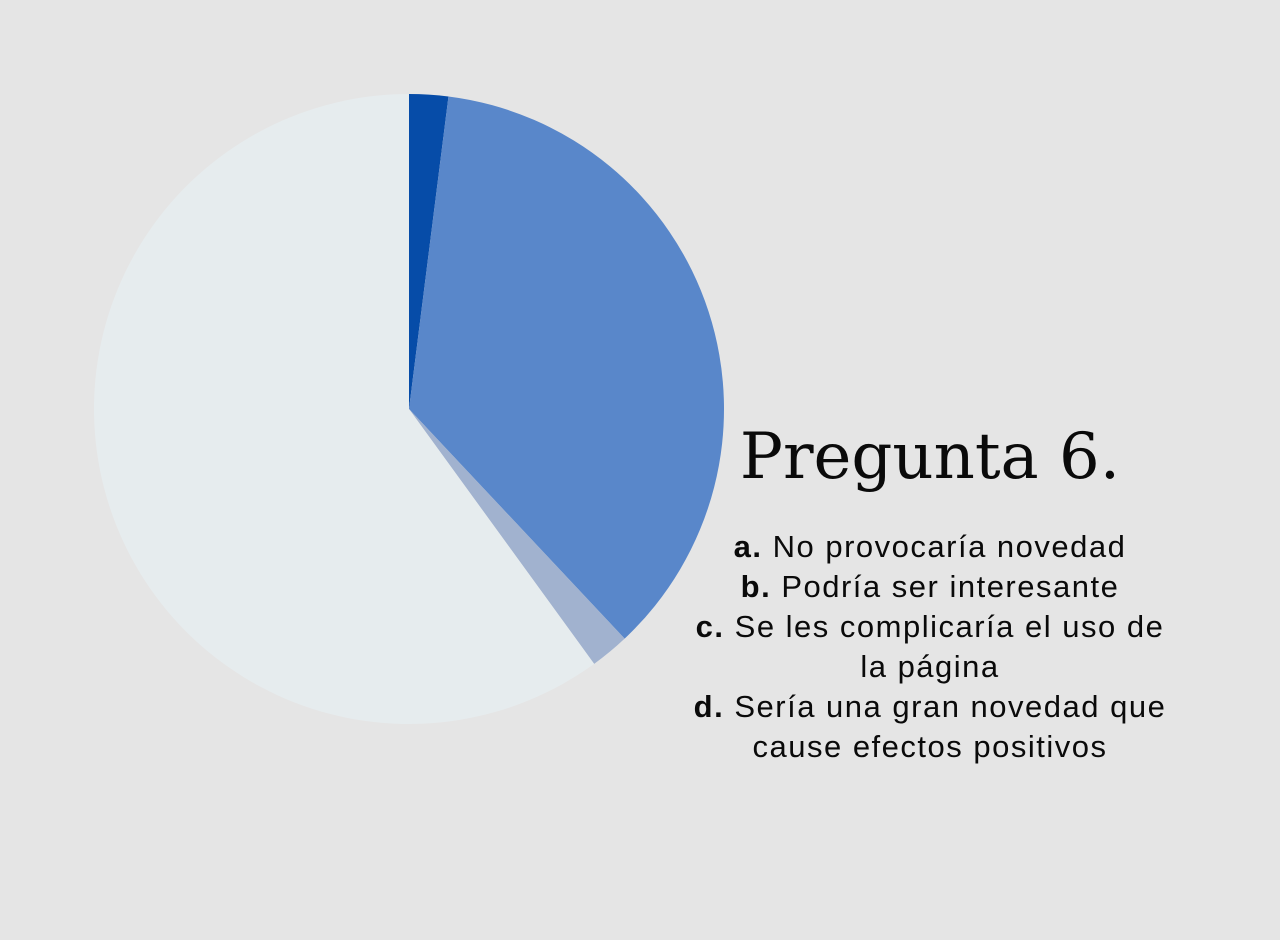 The width and height of the screenshot is (1280, 940). What do you see at coordinates (949, 646) in the screenshot?
I see `legend-label-c: Se les complicaría el uso de la página` at bounding box center [949, 646].